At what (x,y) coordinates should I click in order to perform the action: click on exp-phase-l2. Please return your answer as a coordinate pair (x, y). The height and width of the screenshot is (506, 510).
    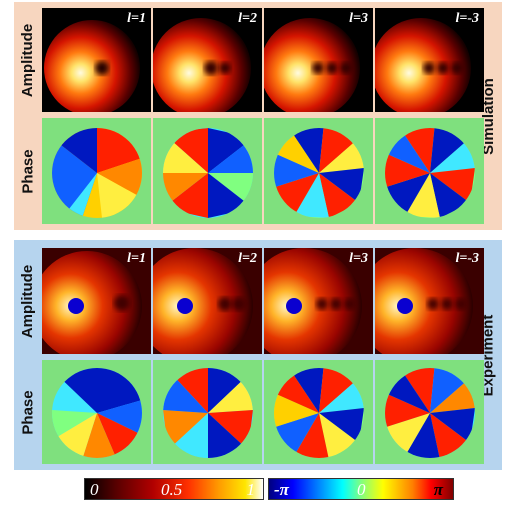
    Looking at the image, I should click on (207, 412).